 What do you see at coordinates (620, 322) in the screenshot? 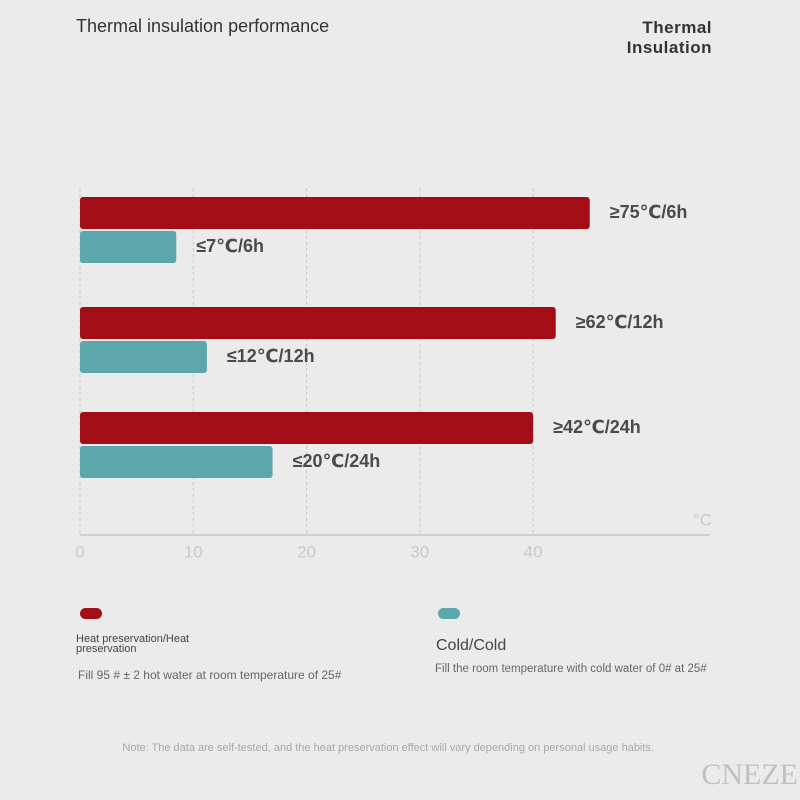
I see `bar-label: ≥62℃/12h` at bounding box center [620, 322].